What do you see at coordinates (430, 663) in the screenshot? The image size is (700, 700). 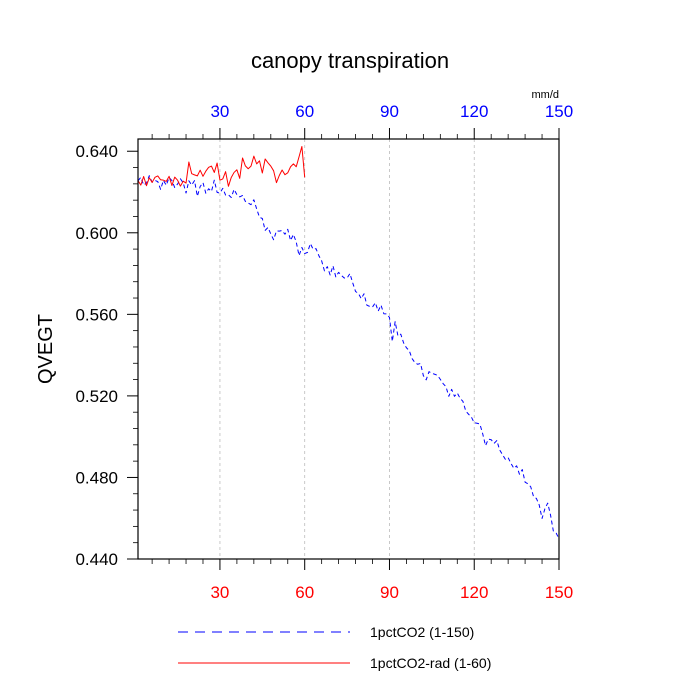 I see `legend-label-2: 1pctCO2-rad (1-60)` at bounding box center [430, 663].